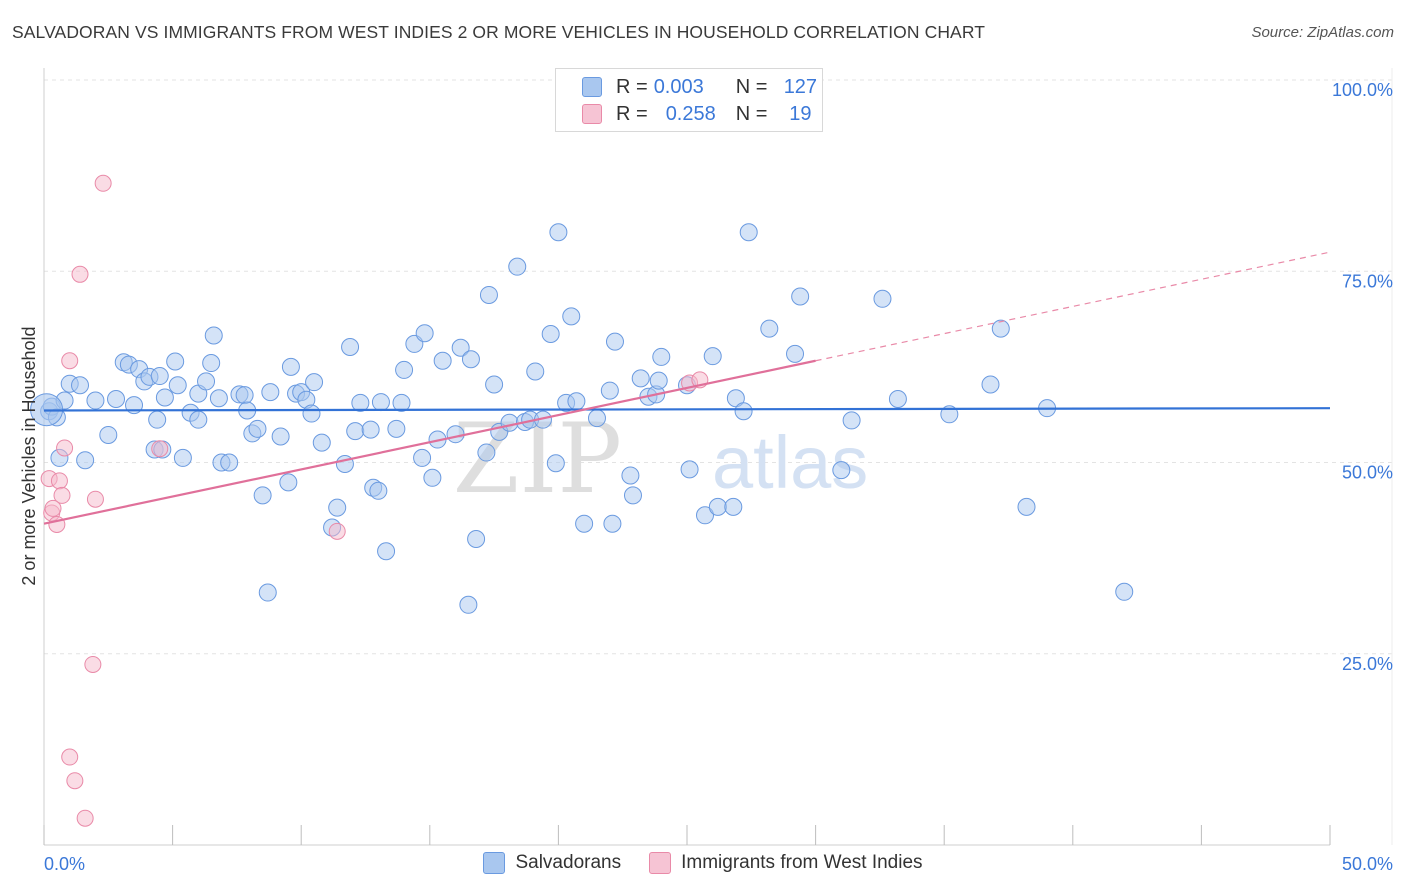 This screenshot has width=1406, height=892. What do you see at coordinates (552, 863) in the screenshot?
I see `series-legend-salvadorans: Salvadorans` at bounding box center [552, 863].